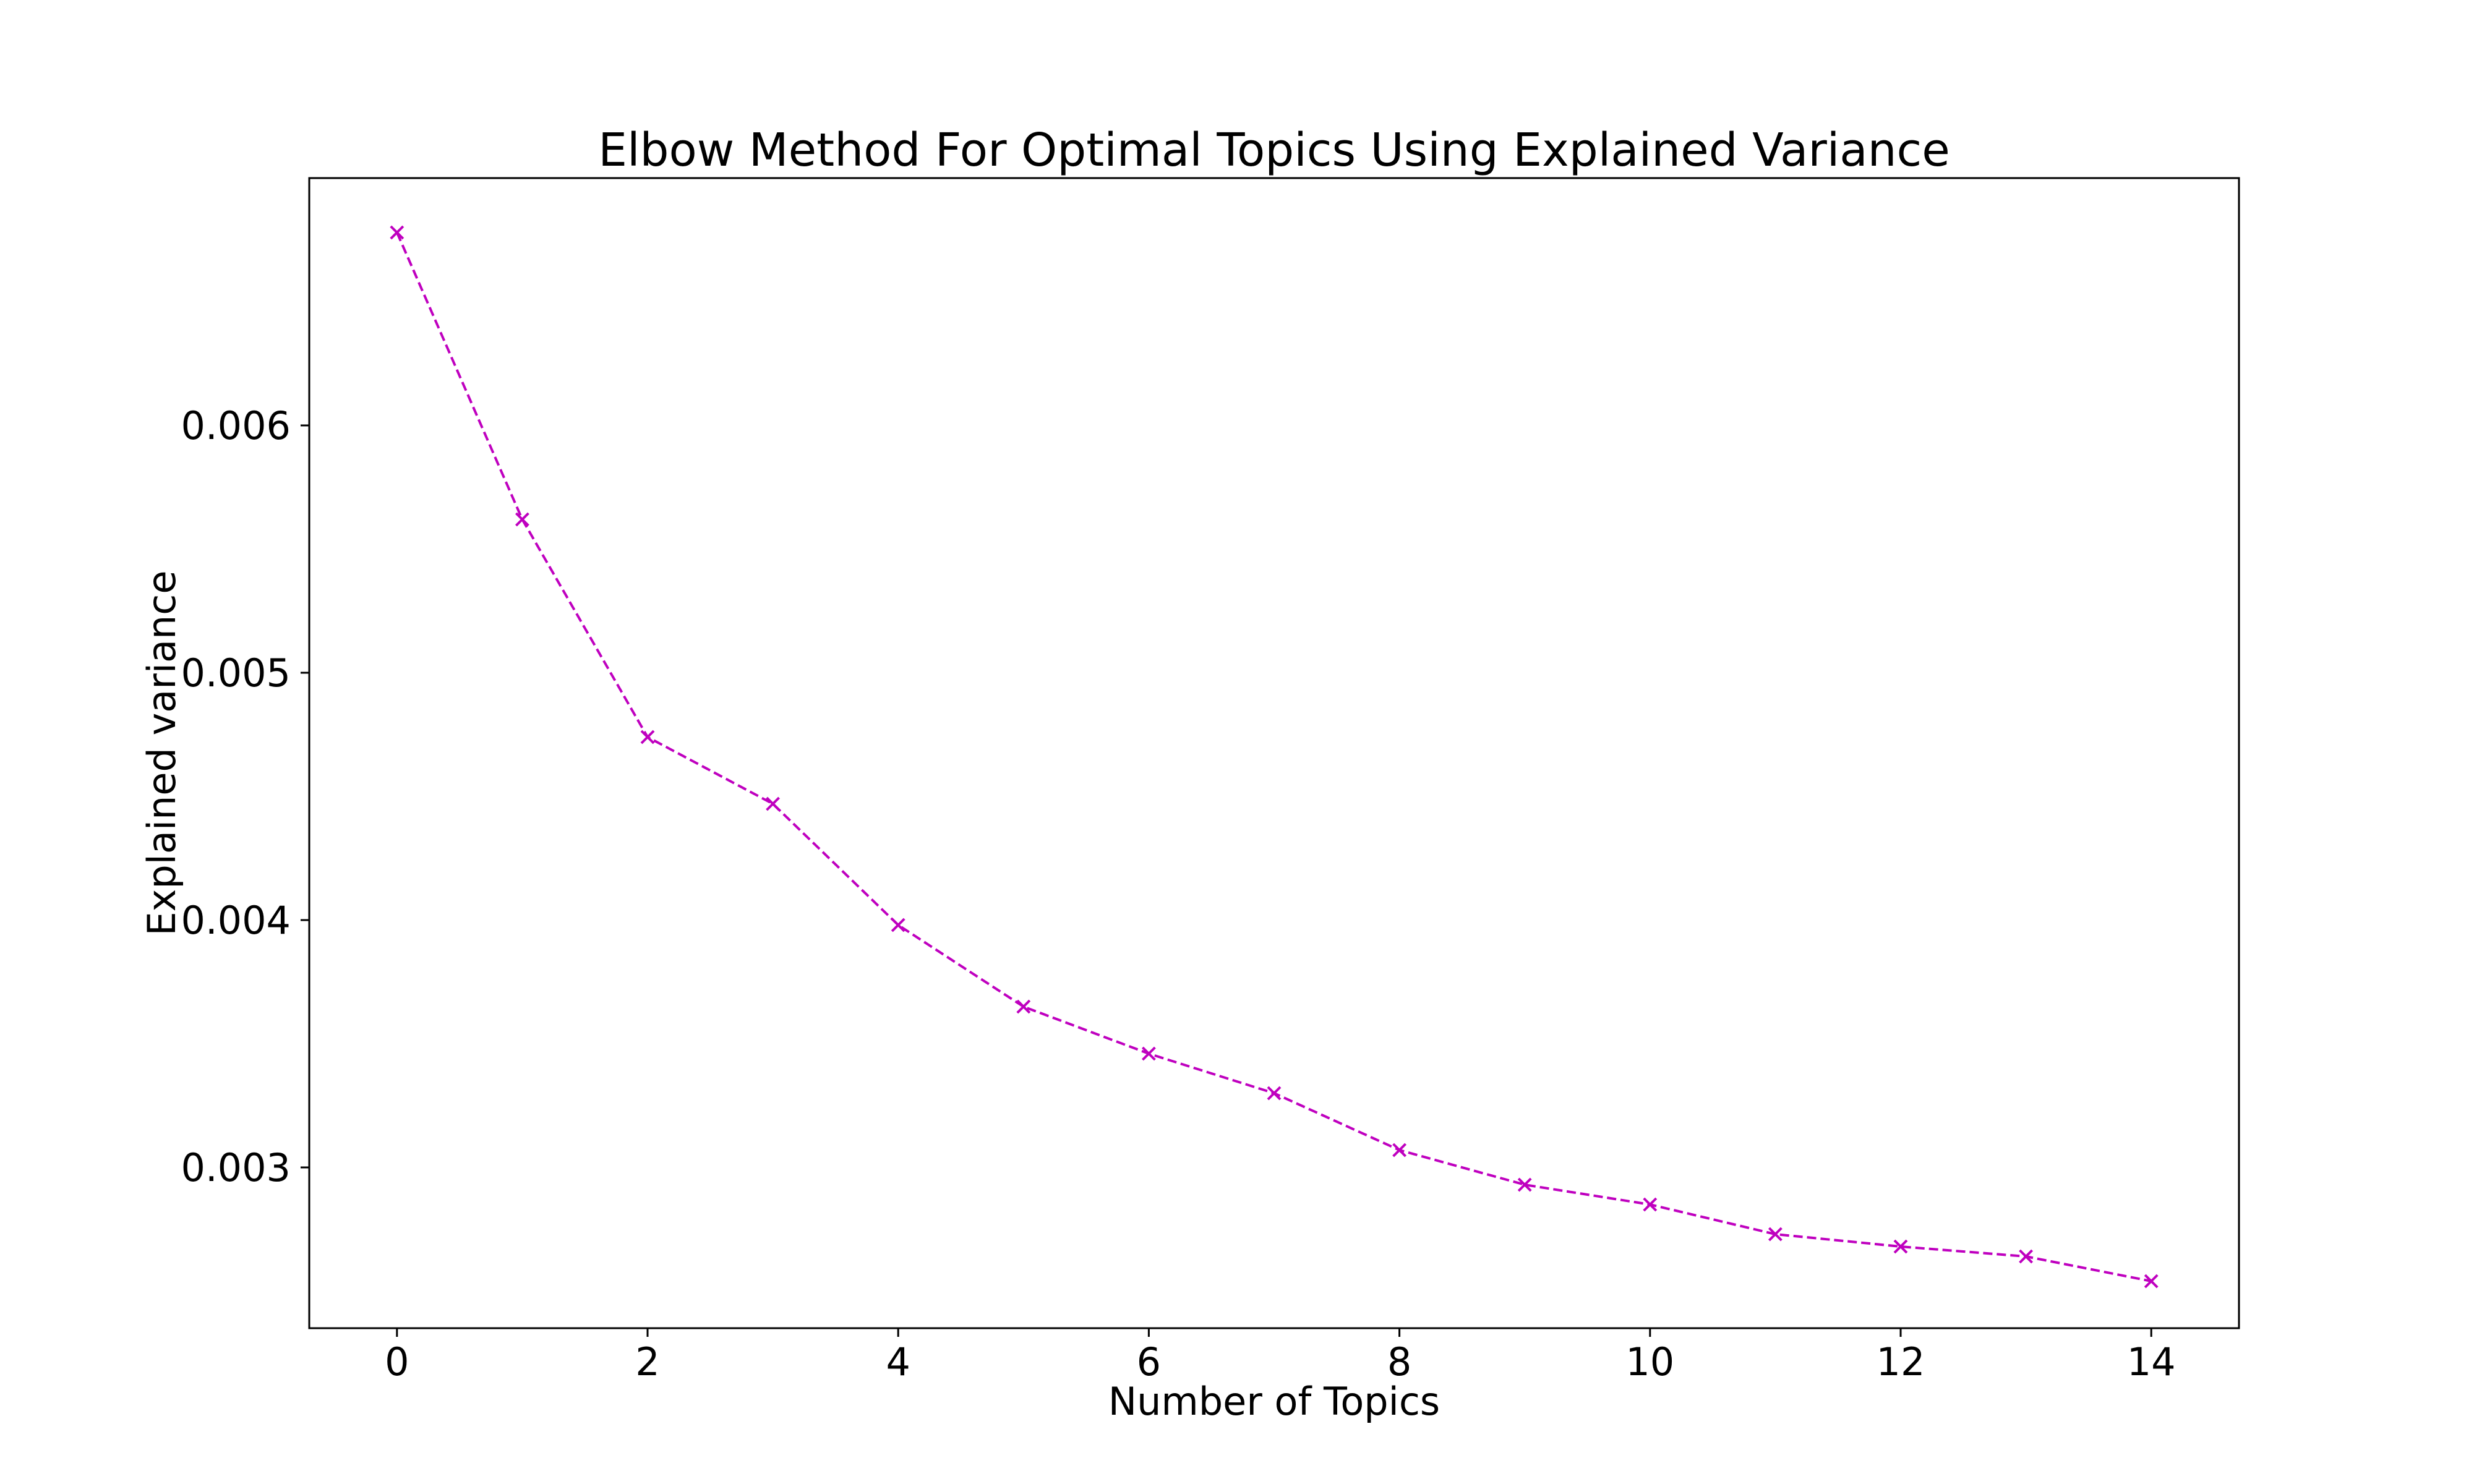  What do you see at coordinates (236, 1167) in the screenshot?
I see `y-tick-label: 0.003` at bounding box center [236, 1167].